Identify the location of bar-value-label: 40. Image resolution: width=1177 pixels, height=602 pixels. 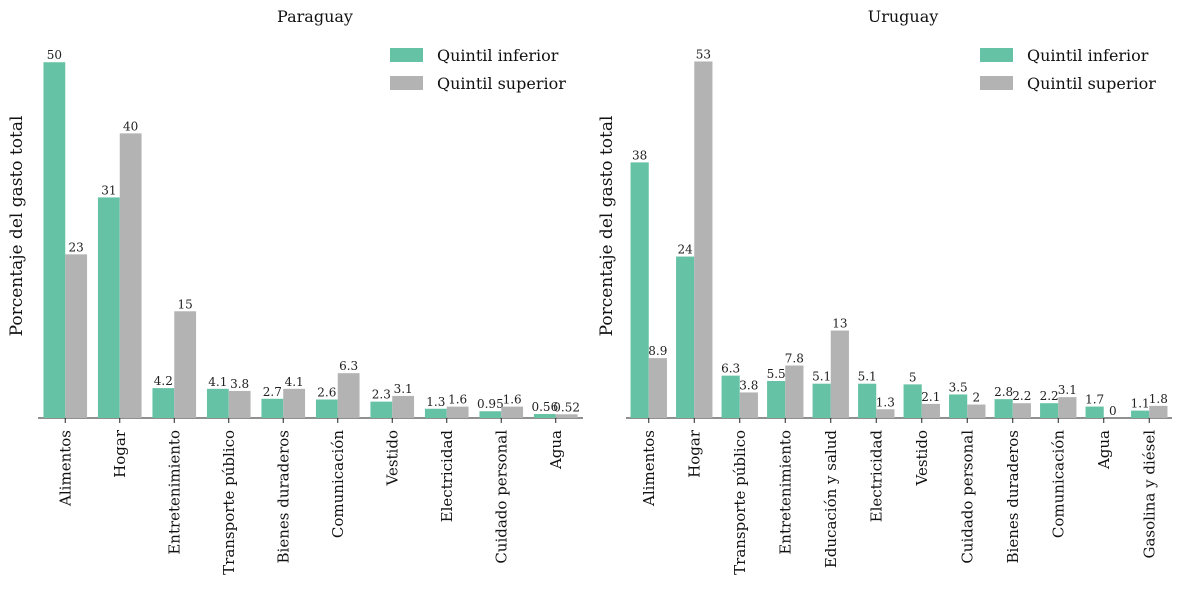
(130, 126).